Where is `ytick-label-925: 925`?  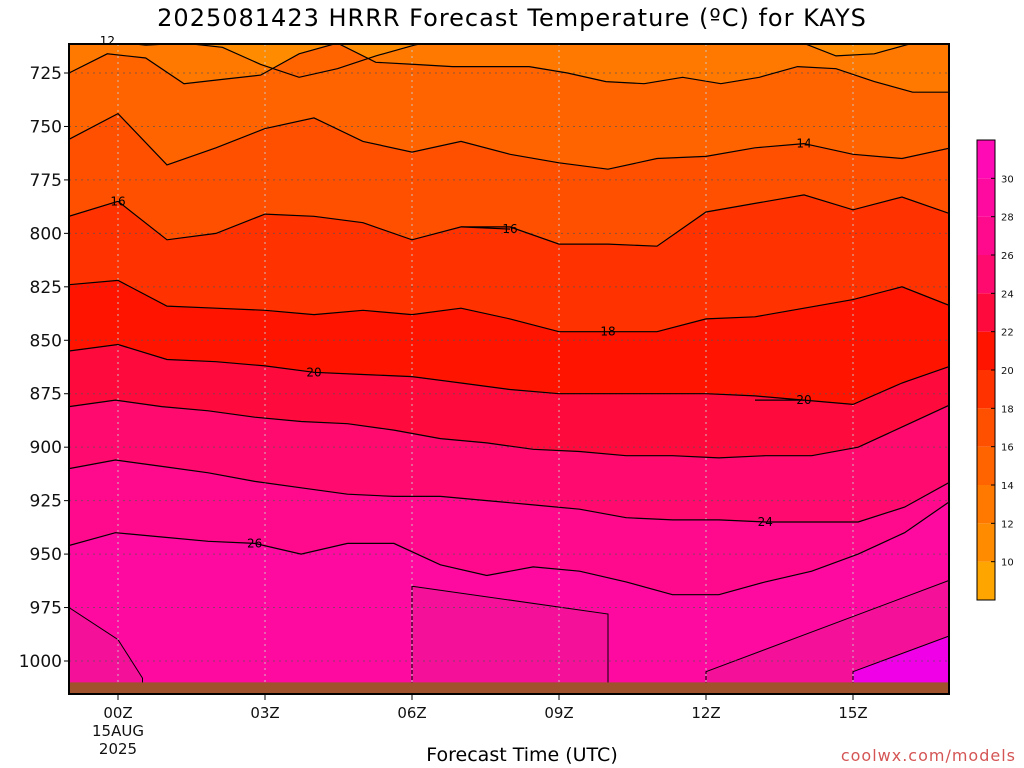
ytick-label-925: 925 is located at coordinates (46, 502).